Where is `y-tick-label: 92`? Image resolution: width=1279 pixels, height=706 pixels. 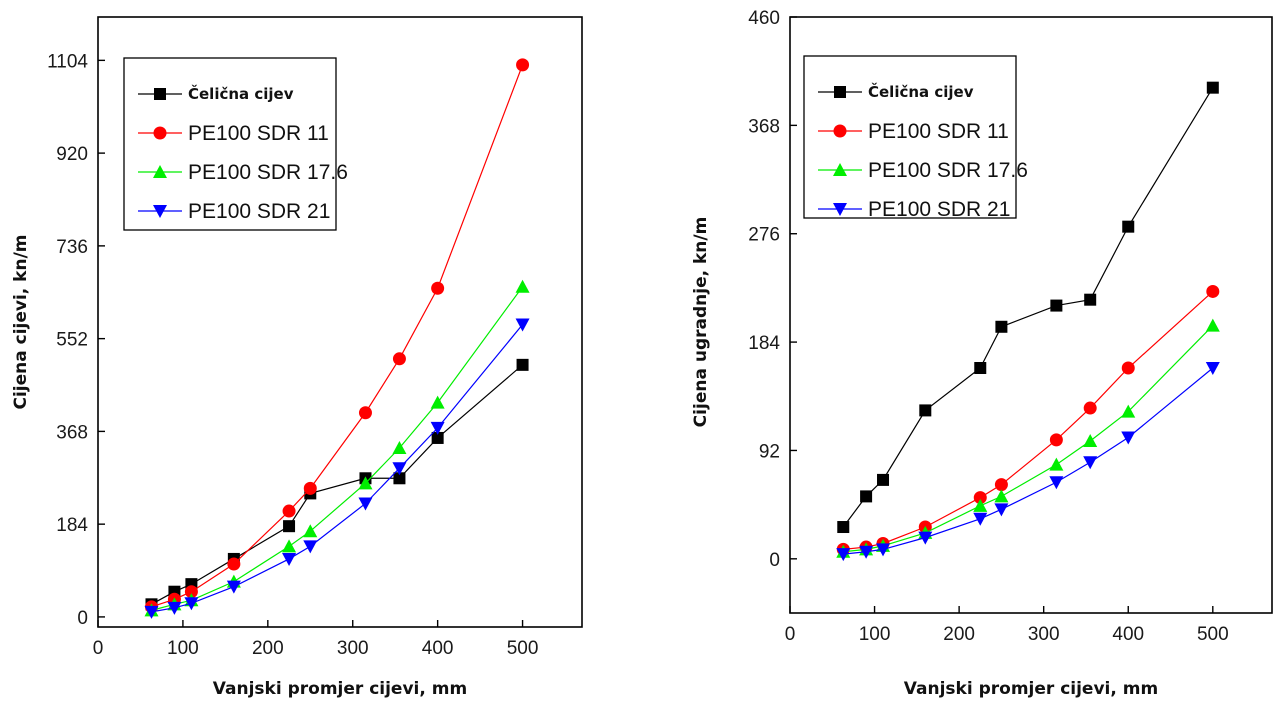 y-tick-label: 92 is located at coordinates (769, 451).